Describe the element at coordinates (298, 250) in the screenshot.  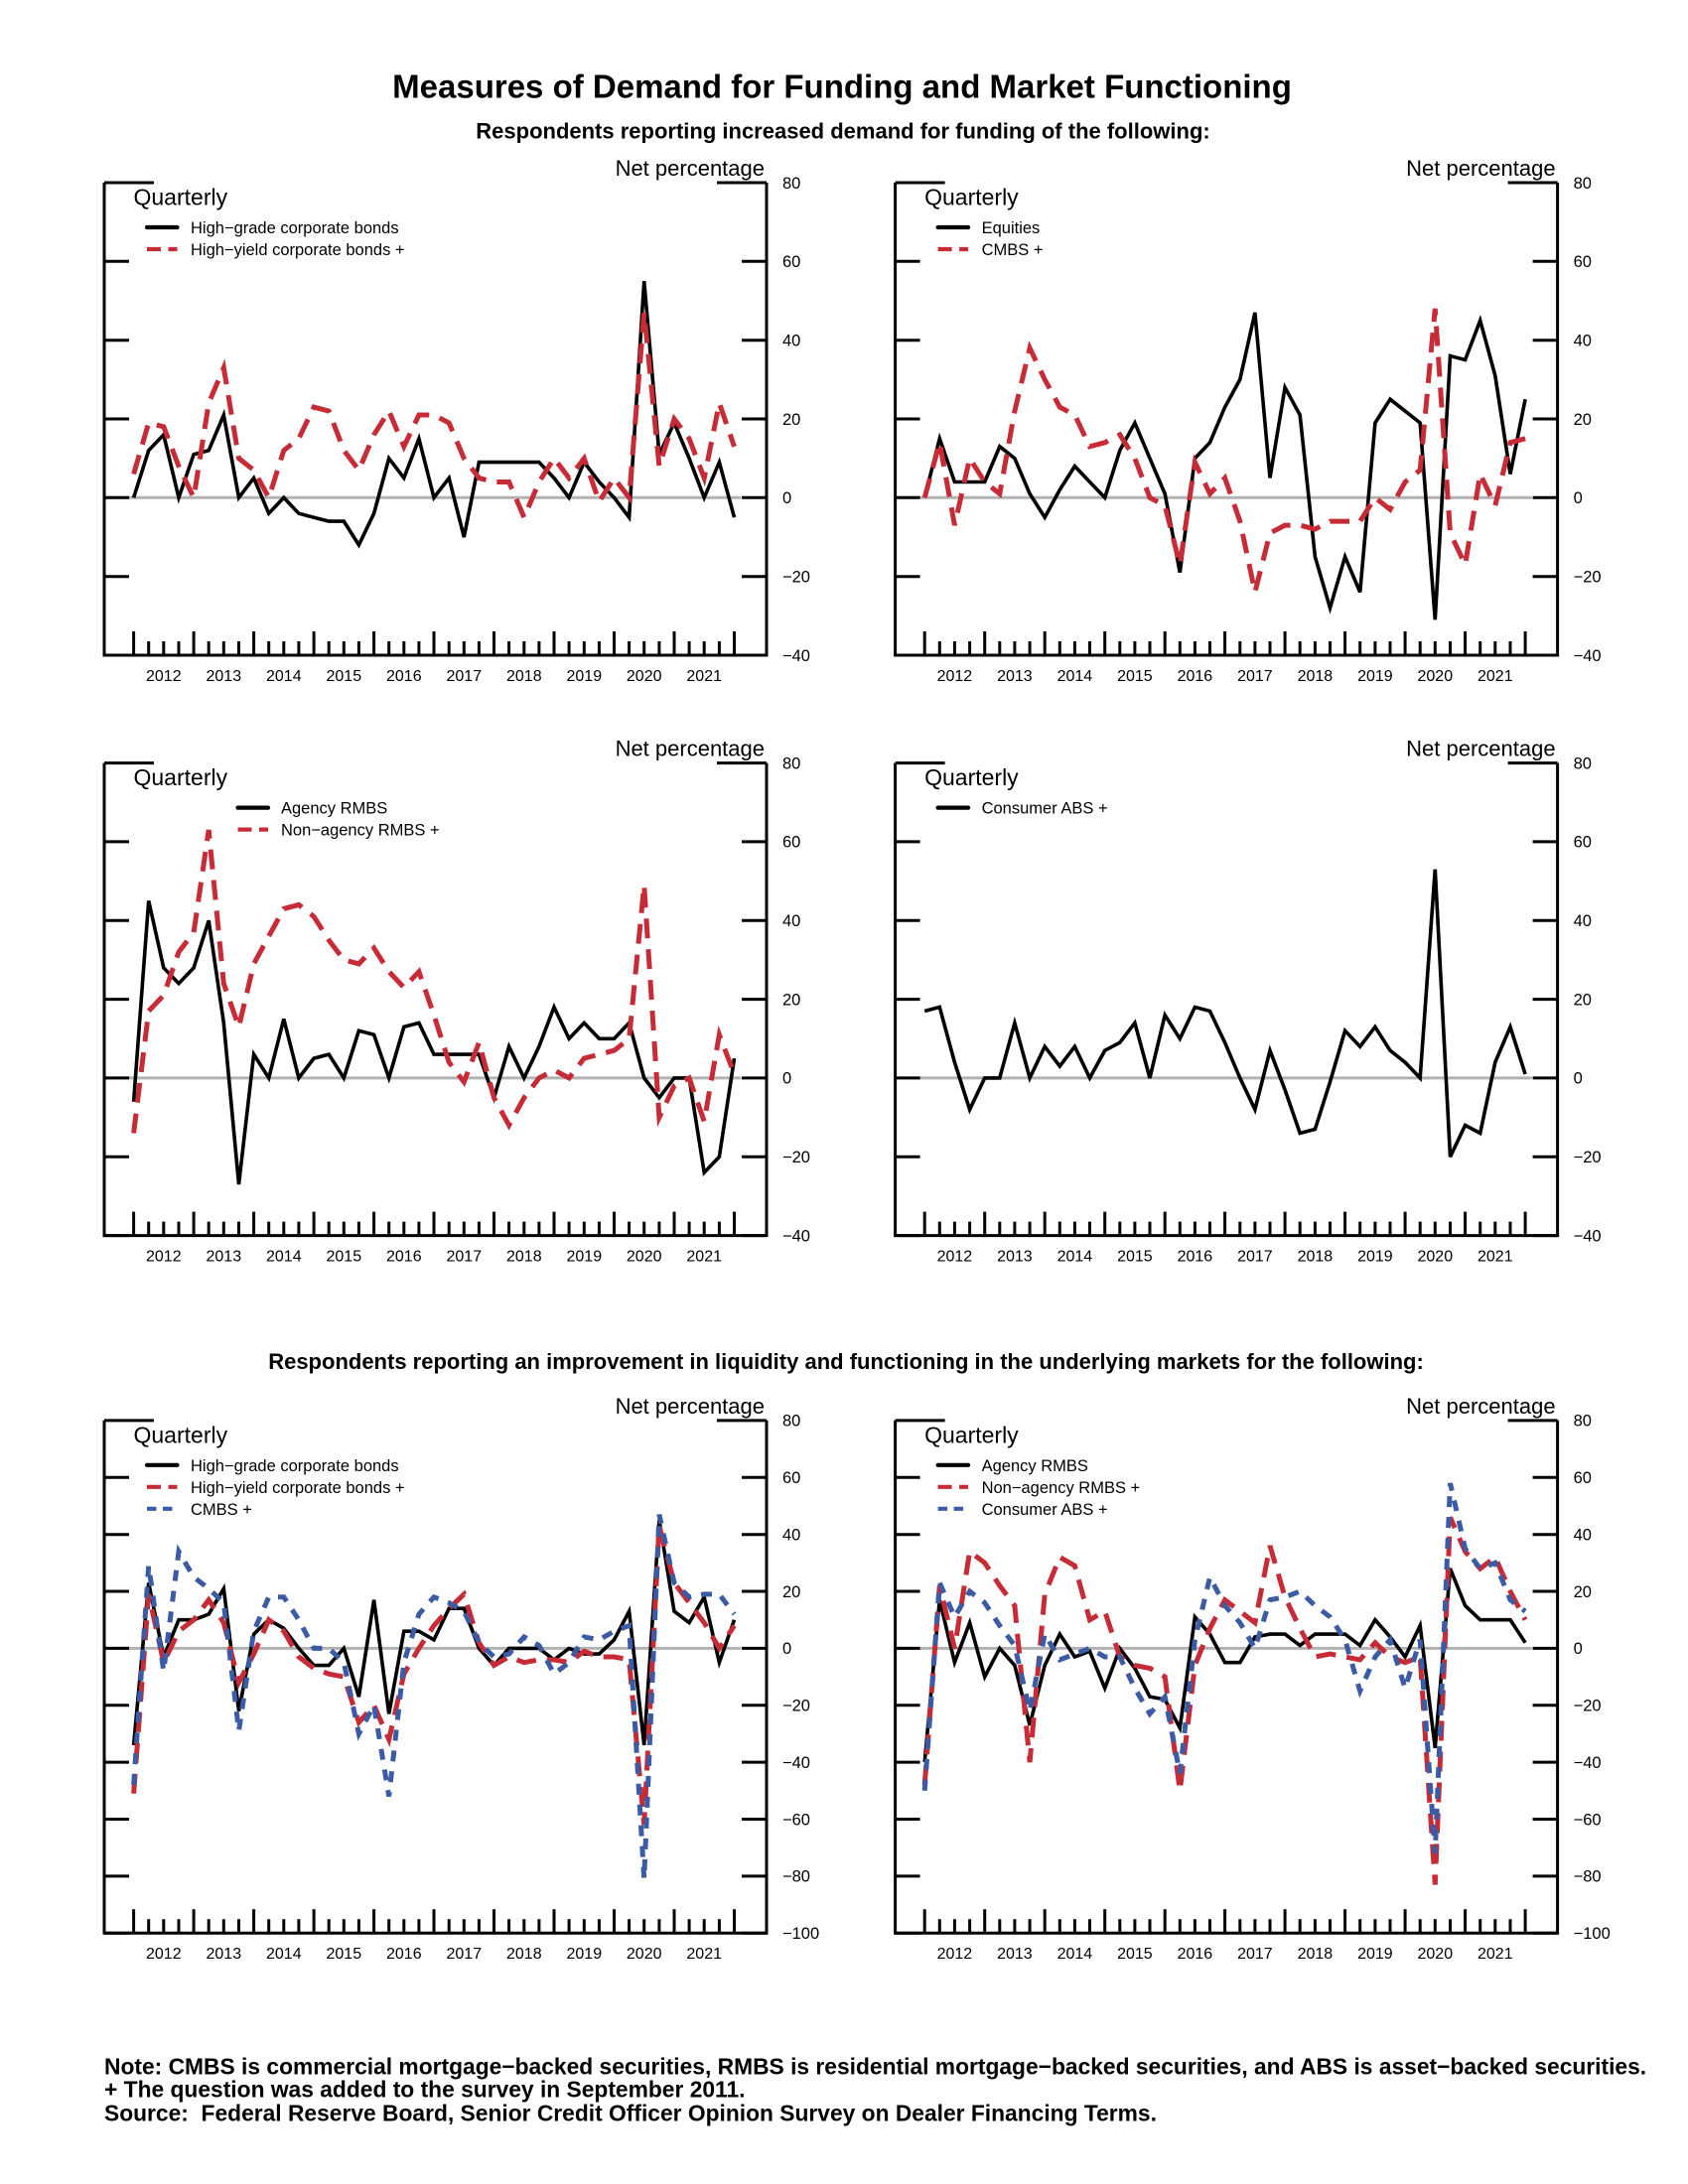
I see `svg-text: High−yield corporate bonds +` at that location.